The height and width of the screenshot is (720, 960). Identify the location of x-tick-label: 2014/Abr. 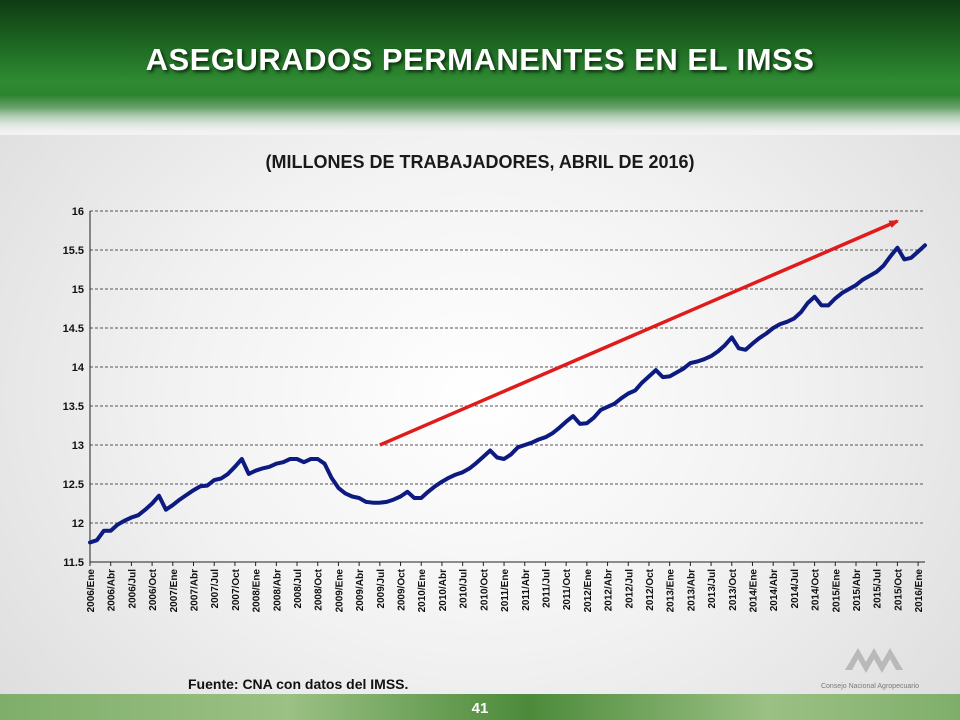
(774, 590).